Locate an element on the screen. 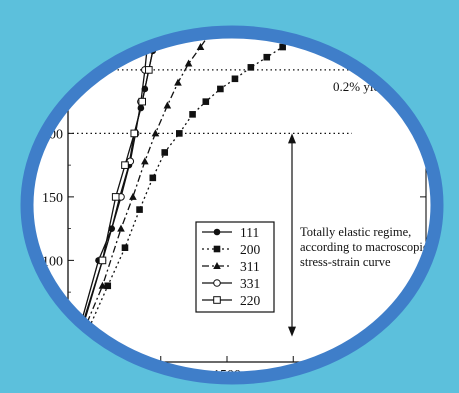  y-tick-label: 100 is located at coordinates (52, 261).